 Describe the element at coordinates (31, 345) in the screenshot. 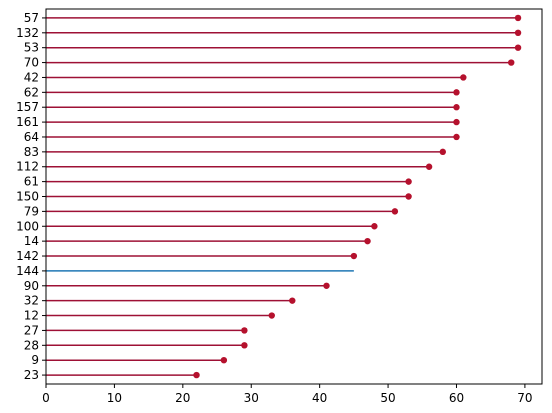

I see `y-tick-label-28: 28` at that location.